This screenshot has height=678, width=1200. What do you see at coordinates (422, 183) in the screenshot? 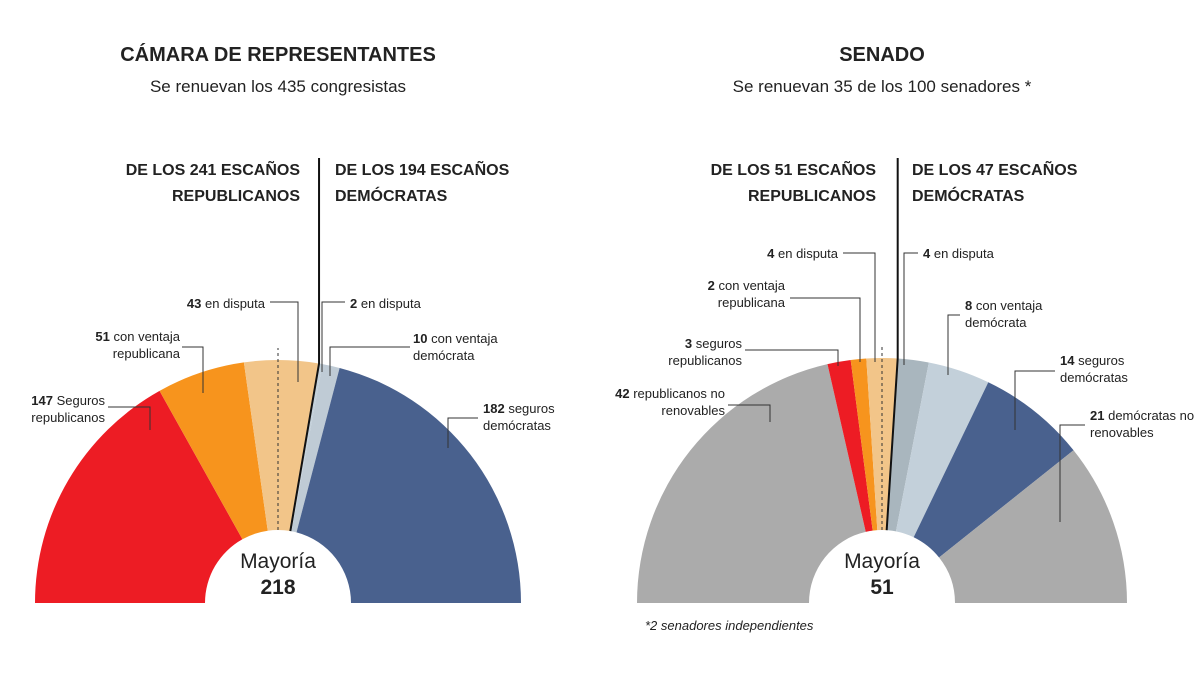
I see `right-header: DE LOS 194 ESCAÑOS DEMÓCRATAS` at bounding box center [422, 183].